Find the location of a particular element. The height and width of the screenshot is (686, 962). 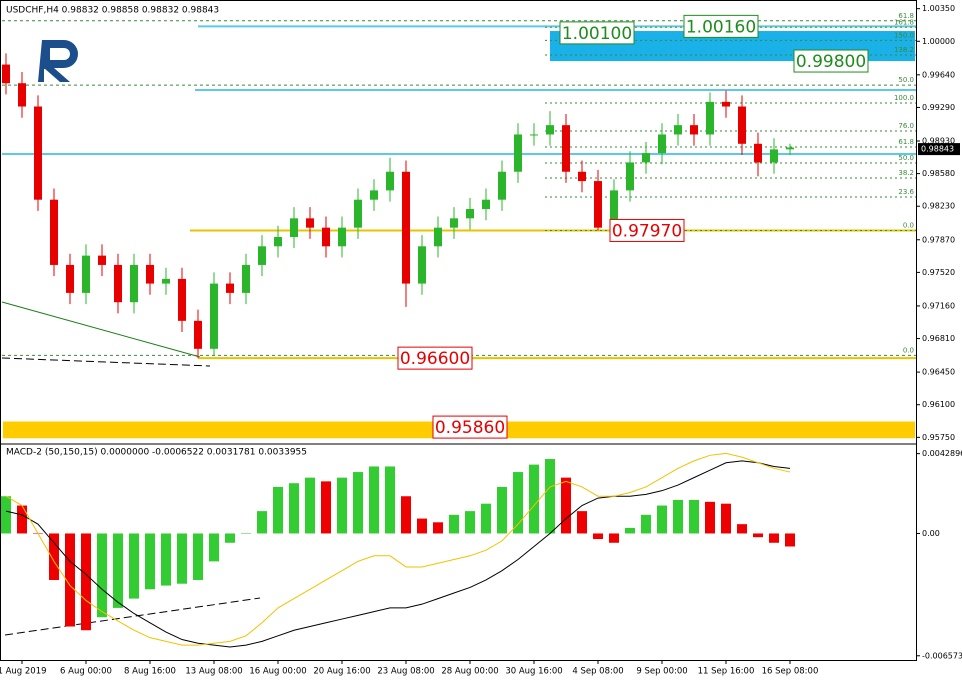

fib-label: 150.0 is located at coordinates (904, 35).